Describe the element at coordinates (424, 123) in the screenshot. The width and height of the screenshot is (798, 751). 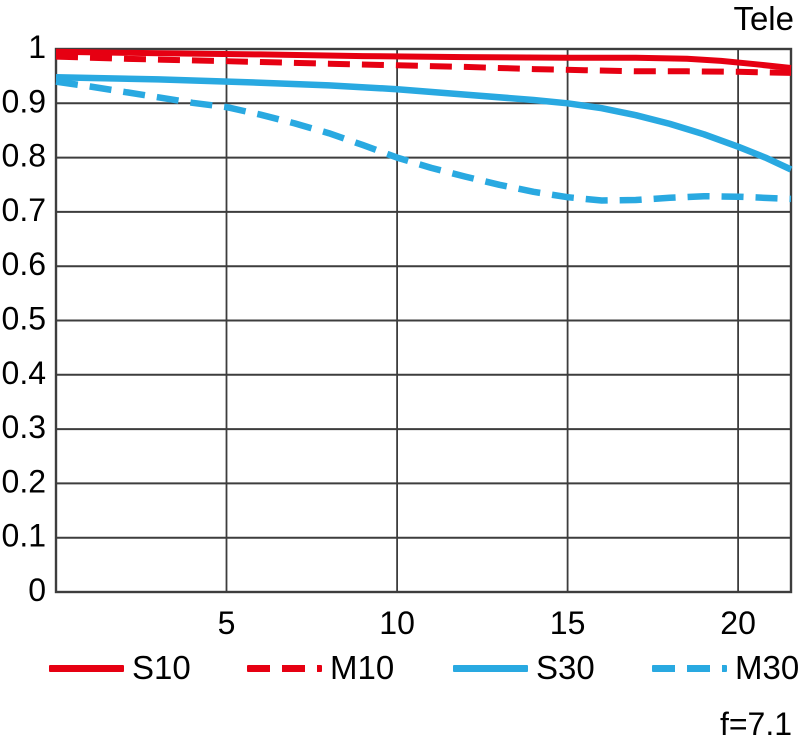
I see `series-s30-line` at that location.